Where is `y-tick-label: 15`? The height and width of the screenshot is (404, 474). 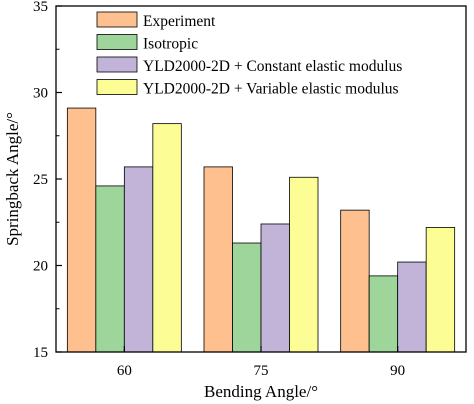 y-tick-label: 15 is located at coordinates (40, 353).